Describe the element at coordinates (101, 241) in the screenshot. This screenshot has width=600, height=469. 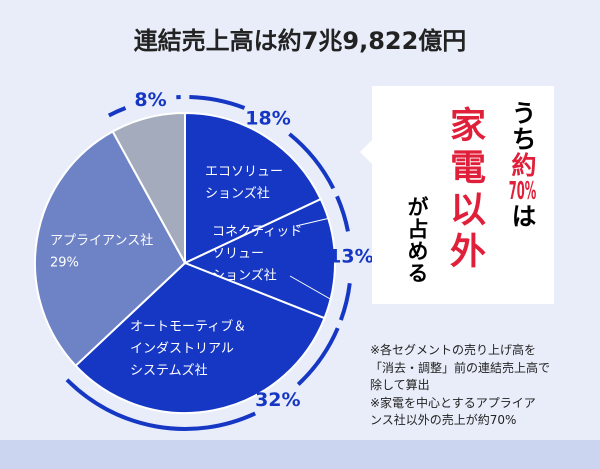
I see `slice-label: アプライアンス社` at that location.